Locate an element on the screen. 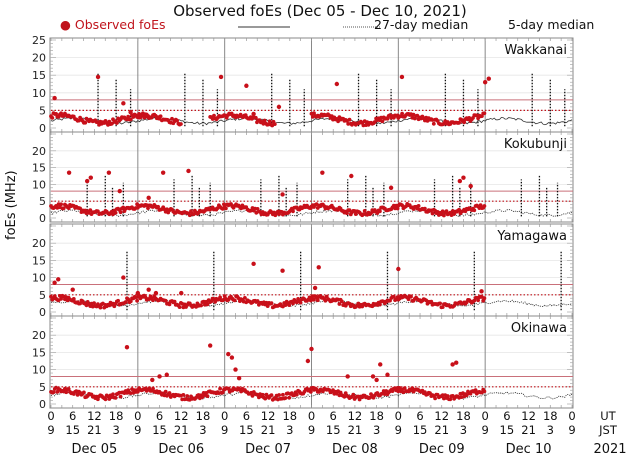 The image size is (640, 457). legend-observed-label: Observed foEs is located at coordinates (120, 24).